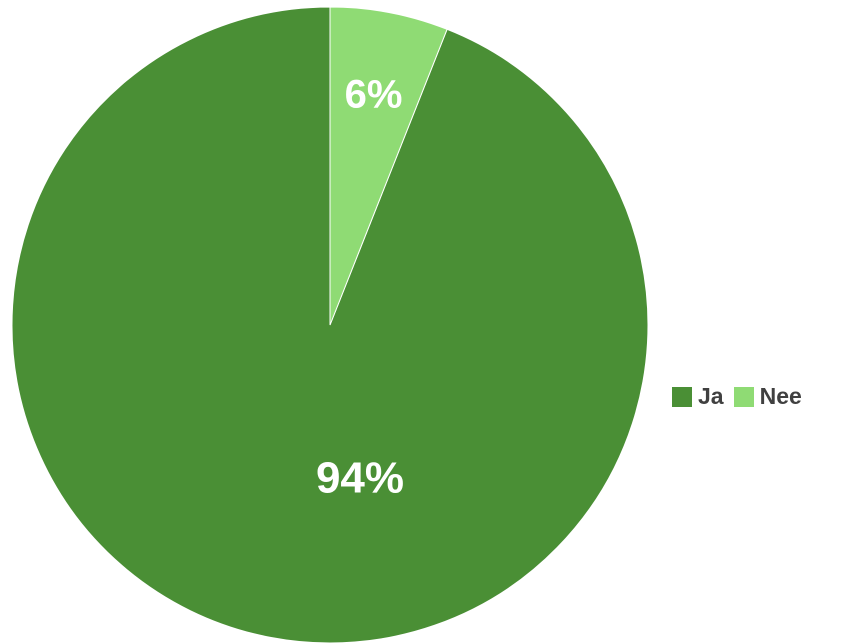 The image size is (857, 644). Describe the element at coordinates (374, 95) in the screenshot. I see `data-label-nee: 6%` at that location.